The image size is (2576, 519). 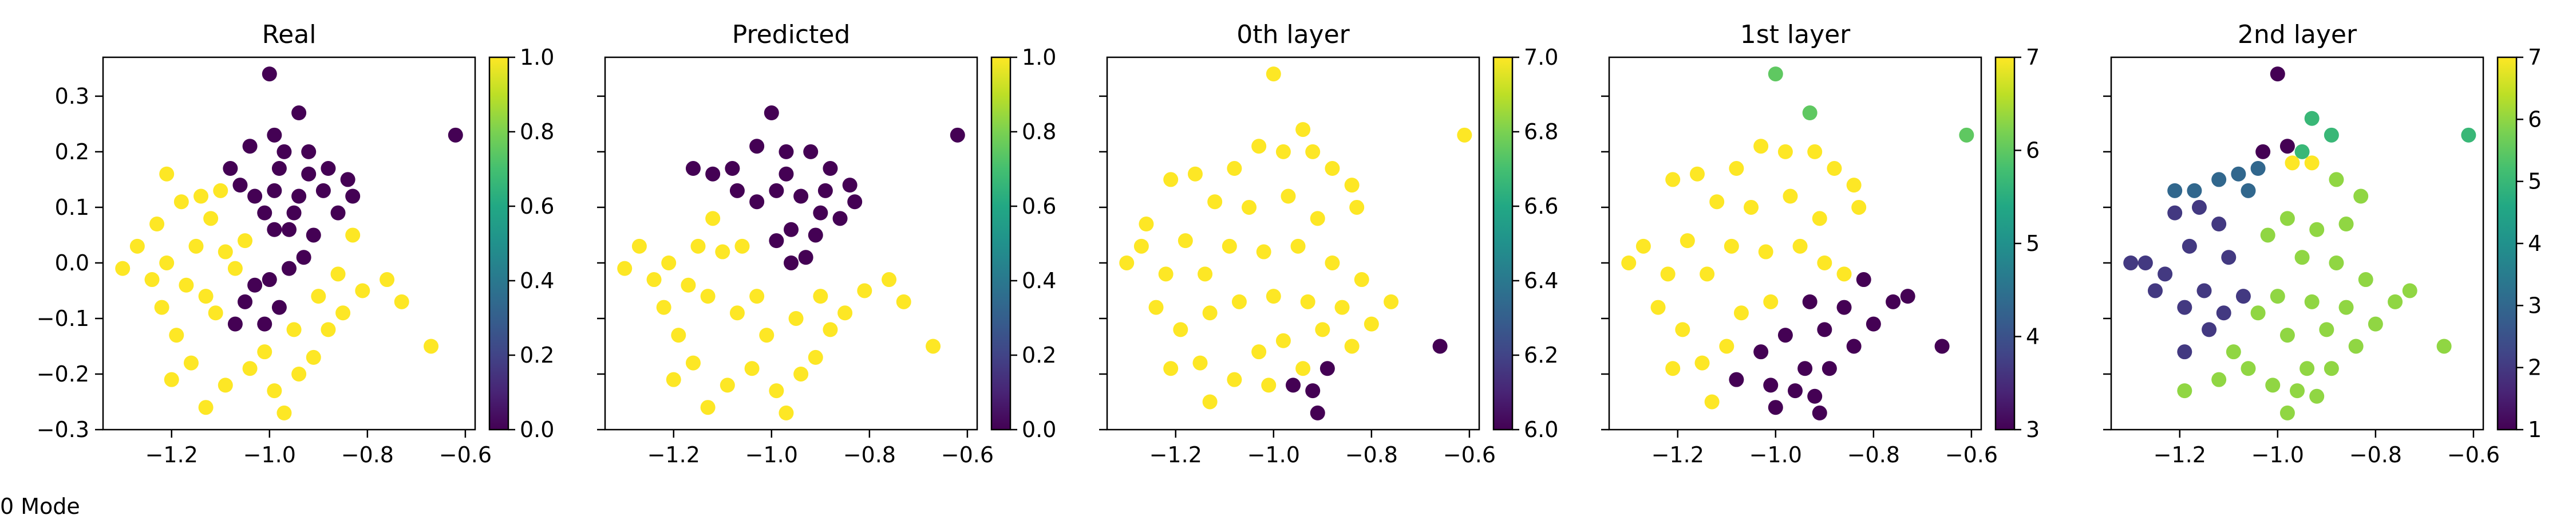 What do you see at coordinates (465, 454) in the screenshot?
I see `x-tick-label: −0.6` at bounding box center [465, 454].